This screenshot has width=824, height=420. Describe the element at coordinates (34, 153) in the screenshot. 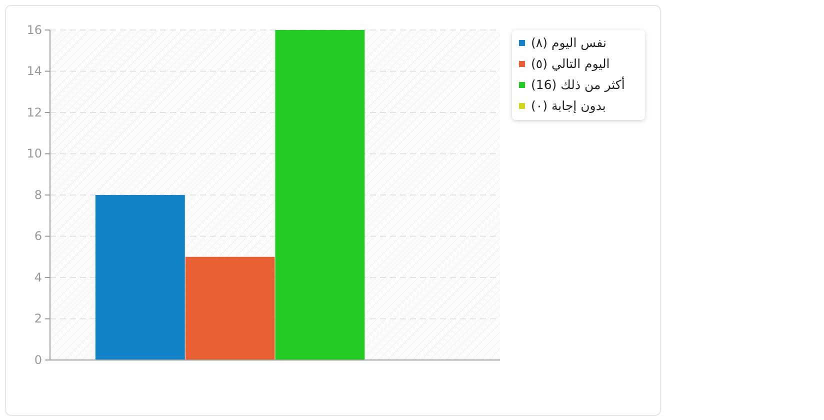

I see `y-tick-label: 10` at that location.